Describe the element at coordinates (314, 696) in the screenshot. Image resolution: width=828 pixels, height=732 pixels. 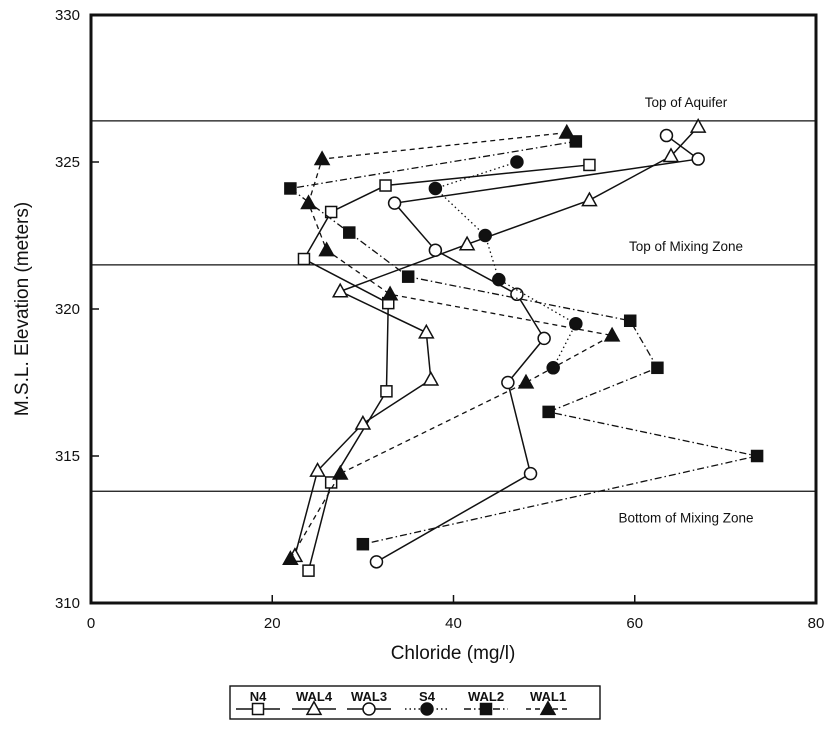
I see `legend-label-wal4: WAL4` at that location.